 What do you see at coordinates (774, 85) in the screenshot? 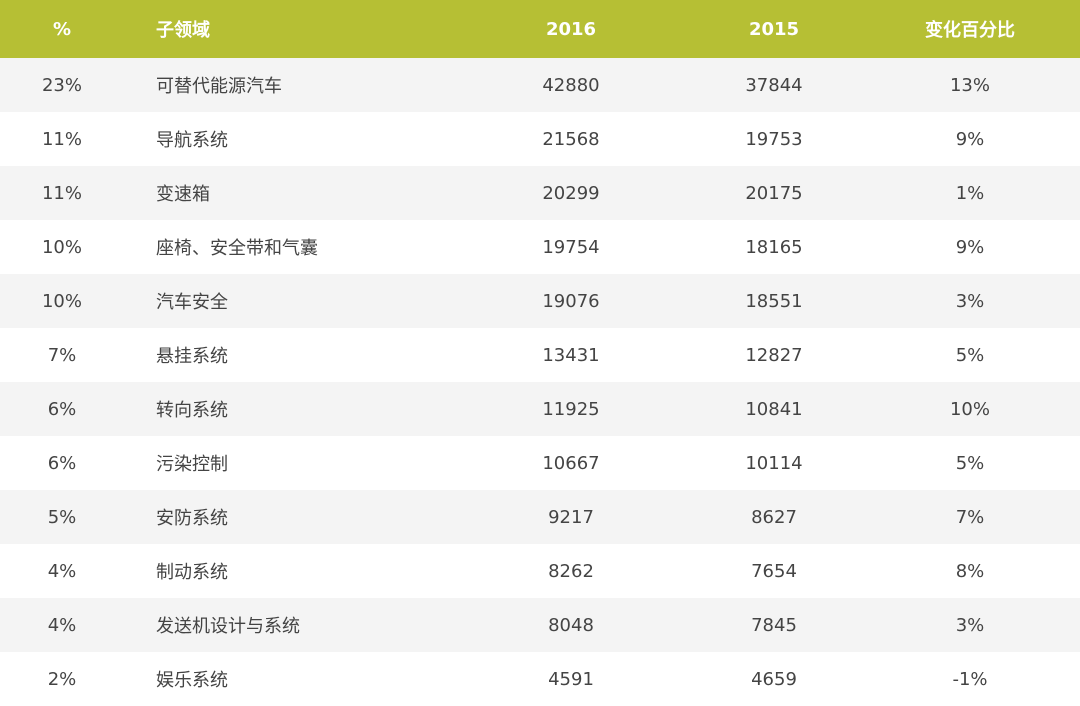
I see `cell-2015: 37844` at bounding box center [774, 85].